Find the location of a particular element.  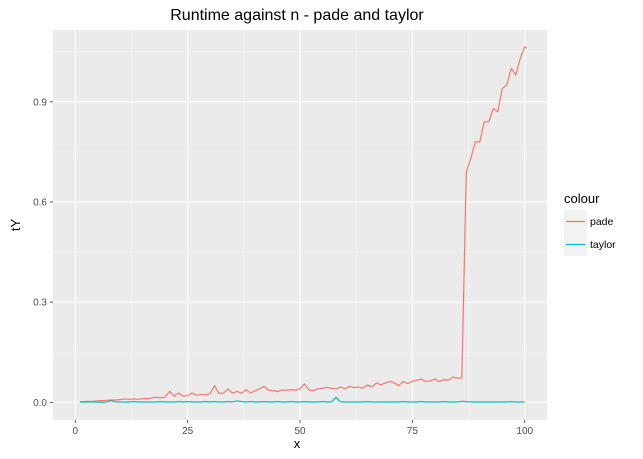

legend-label-taylor: taylor is located at coordinates (603, 245).